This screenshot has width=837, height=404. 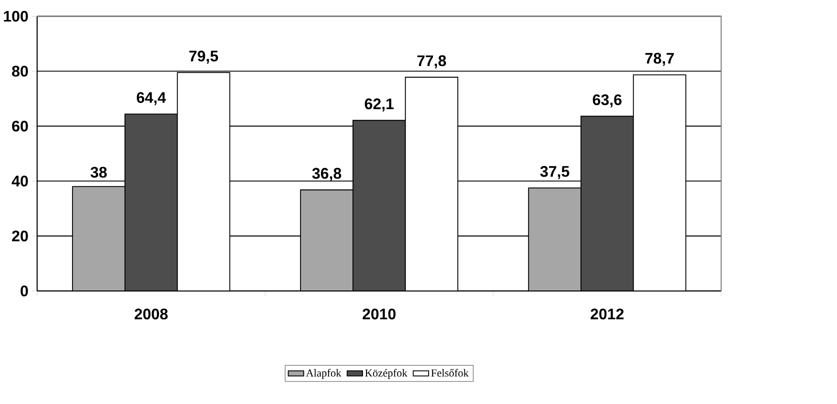 What do you see at coordinates (607, 314) in the screenshot?
I see `x-tick-label: 2012` at bounding box center [607, 314].